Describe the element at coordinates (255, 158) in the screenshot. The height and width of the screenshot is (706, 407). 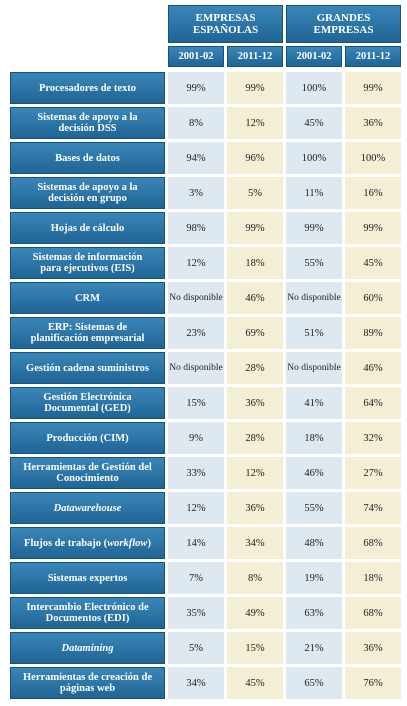
I see `value-cell: 96%` at that location.